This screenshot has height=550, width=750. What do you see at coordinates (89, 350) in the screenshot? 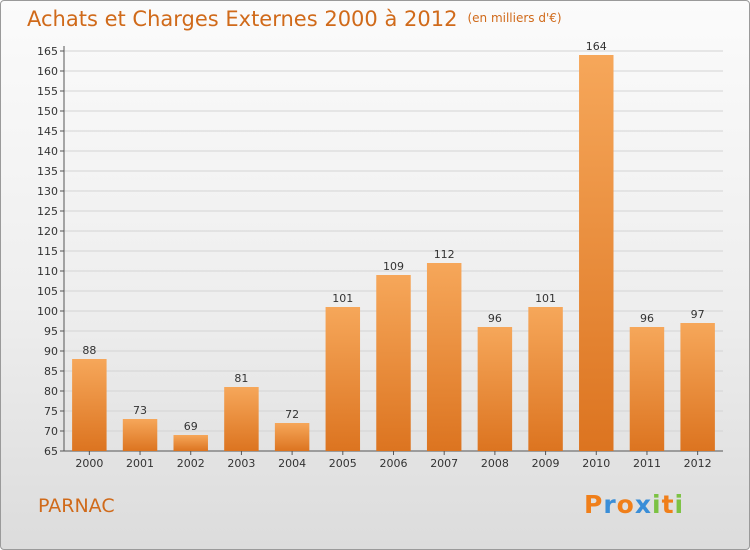
I see `bar-value-label: 88` at bounding box center [89, 350].